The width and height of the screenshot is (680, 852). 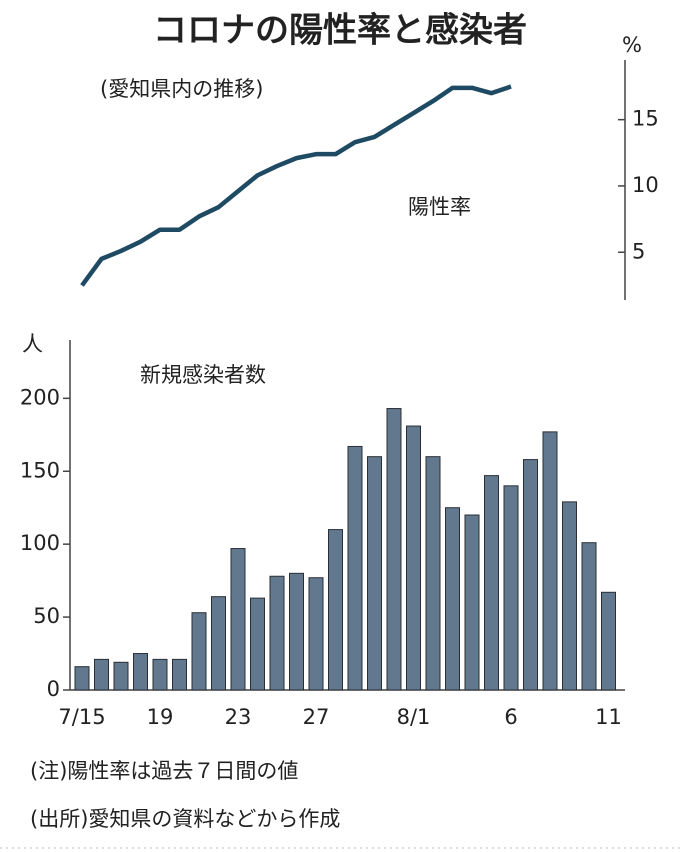 I want to click on y-tick-label: 15, so click(x=645, y=119).